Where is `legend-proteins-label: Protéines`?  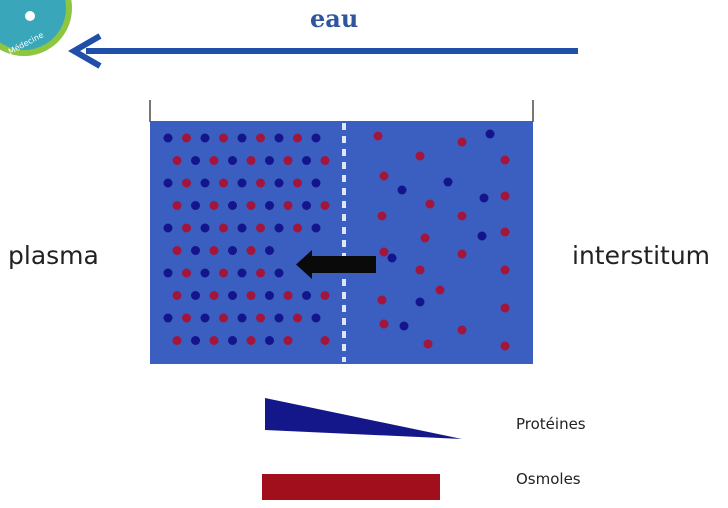 legend-proteins-label: Protéines is located at coordinates (551, 424).